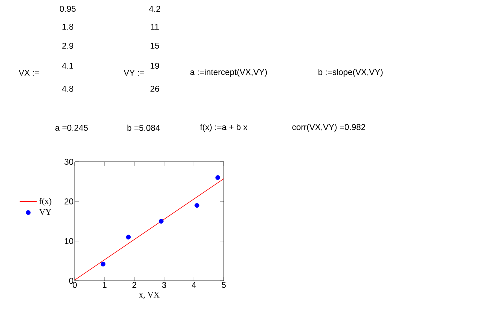  I want to click on text: 2.9, so click(68, 46).